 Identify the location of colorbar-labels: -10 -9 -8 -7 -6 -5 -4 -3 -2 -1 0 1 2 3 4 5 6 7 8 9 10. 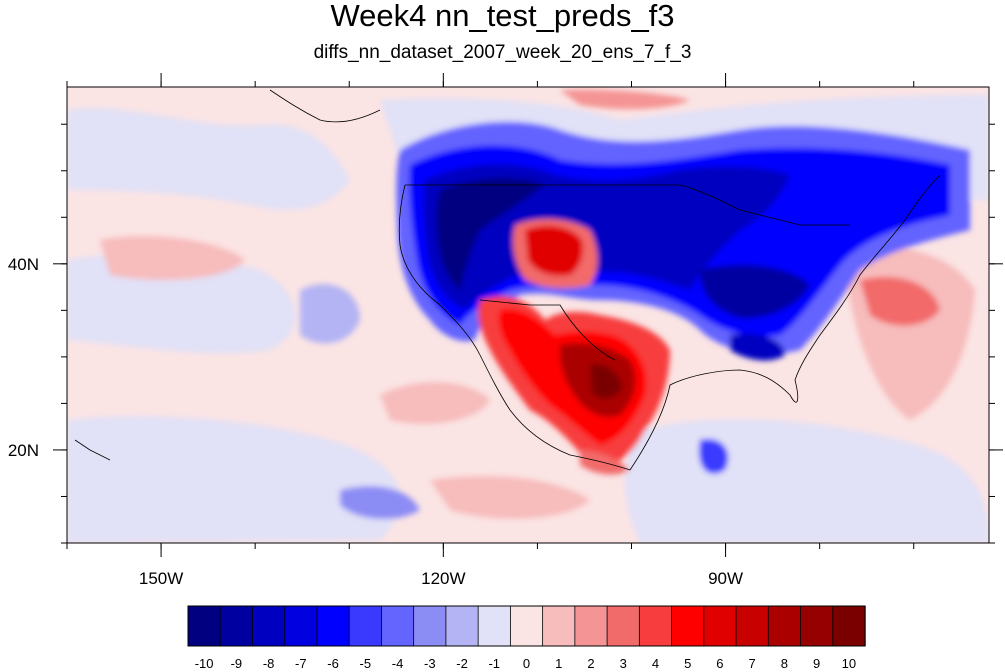
(525, 663).